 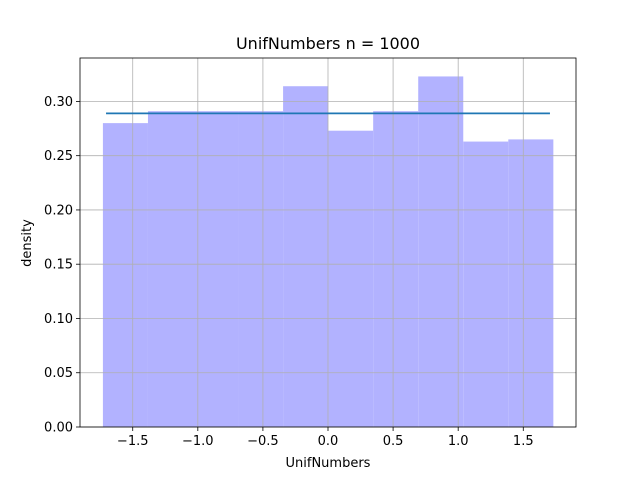 I want to click on y-tick-label: 0.30, so click(x=58, y=102).